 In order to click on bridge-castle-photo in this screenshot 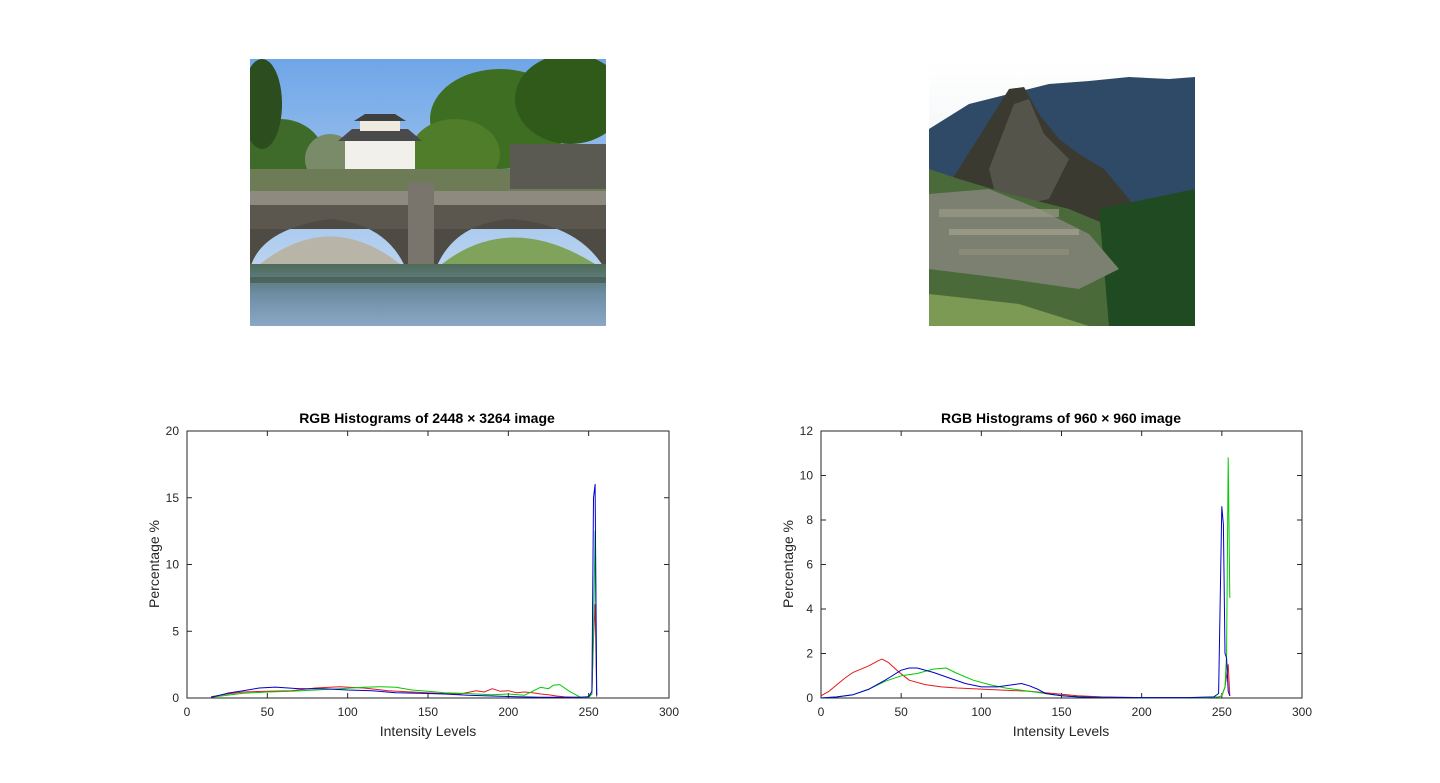, I will do `click(428, 192)`.